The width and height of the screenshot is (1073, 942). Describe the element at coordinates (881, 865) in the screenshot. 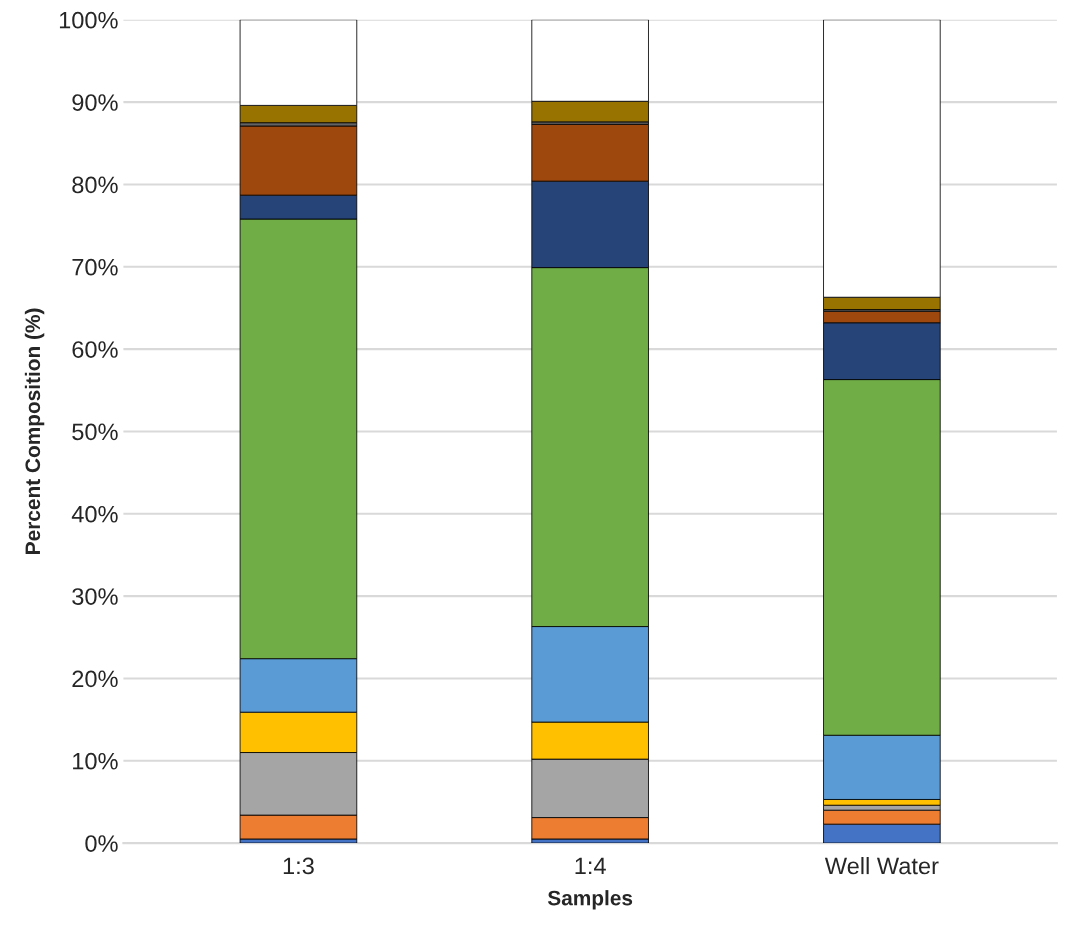

I see `x-tick-label: Well Water` at that location.